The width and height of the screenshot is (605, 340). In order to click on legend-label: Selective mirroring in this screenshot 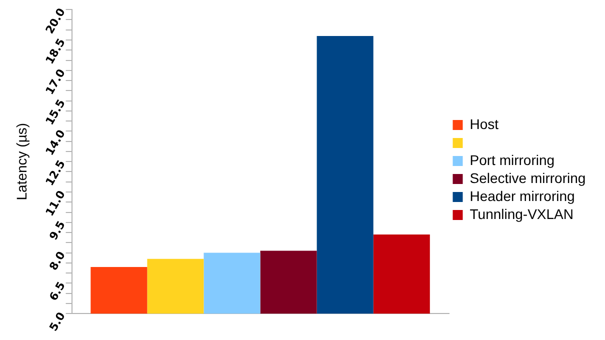, I will do `click(528, 178)`.